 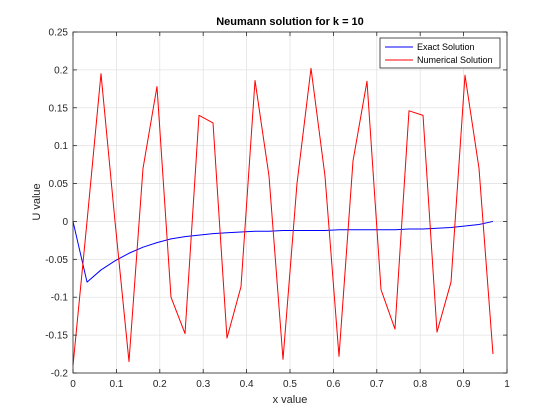 What do you see at coordinates (290, 384) in the screenshot?
I see `x-tick-label: 0.5` at bounding box center [290, 384].